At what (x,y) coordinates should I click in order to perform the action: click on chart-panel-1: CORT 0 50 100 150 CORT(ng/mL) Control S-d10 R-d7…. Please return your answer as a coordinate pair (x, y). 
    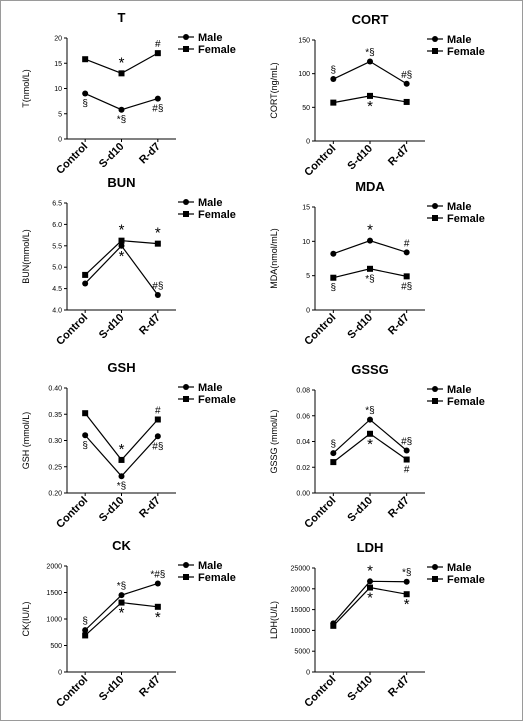
    Looking at the image, I should click on (377, 95).